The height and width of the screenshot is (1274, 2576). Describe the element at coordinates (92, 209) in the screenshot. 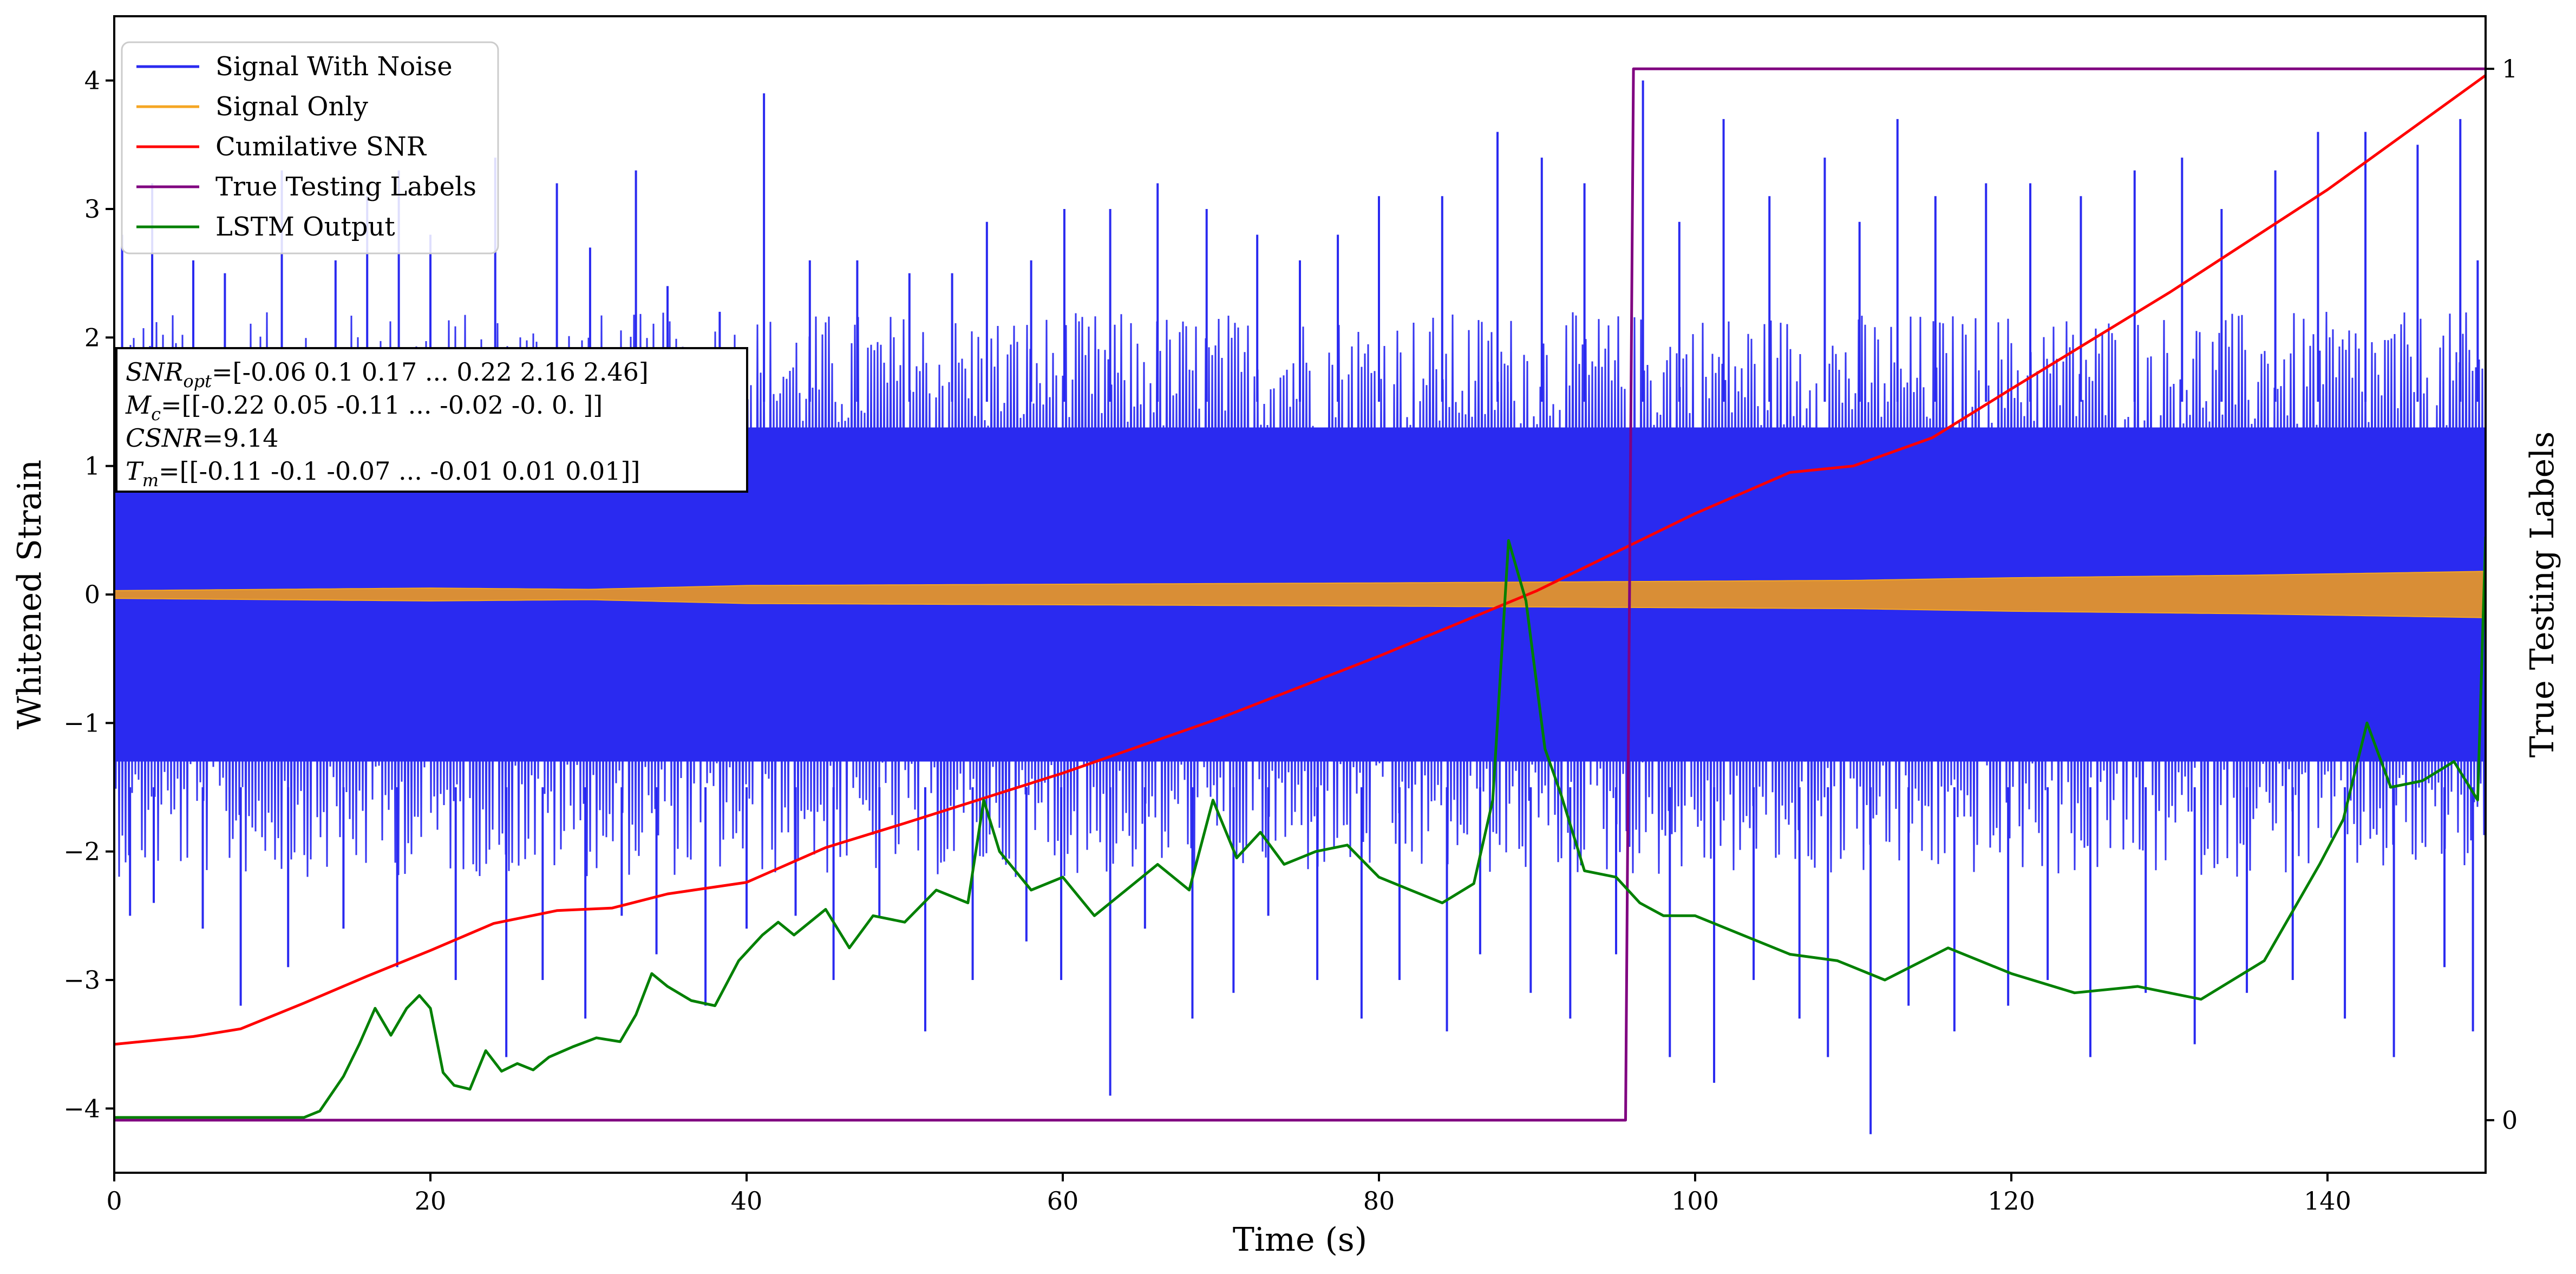

I see `y-tick-label: 3` at that location.